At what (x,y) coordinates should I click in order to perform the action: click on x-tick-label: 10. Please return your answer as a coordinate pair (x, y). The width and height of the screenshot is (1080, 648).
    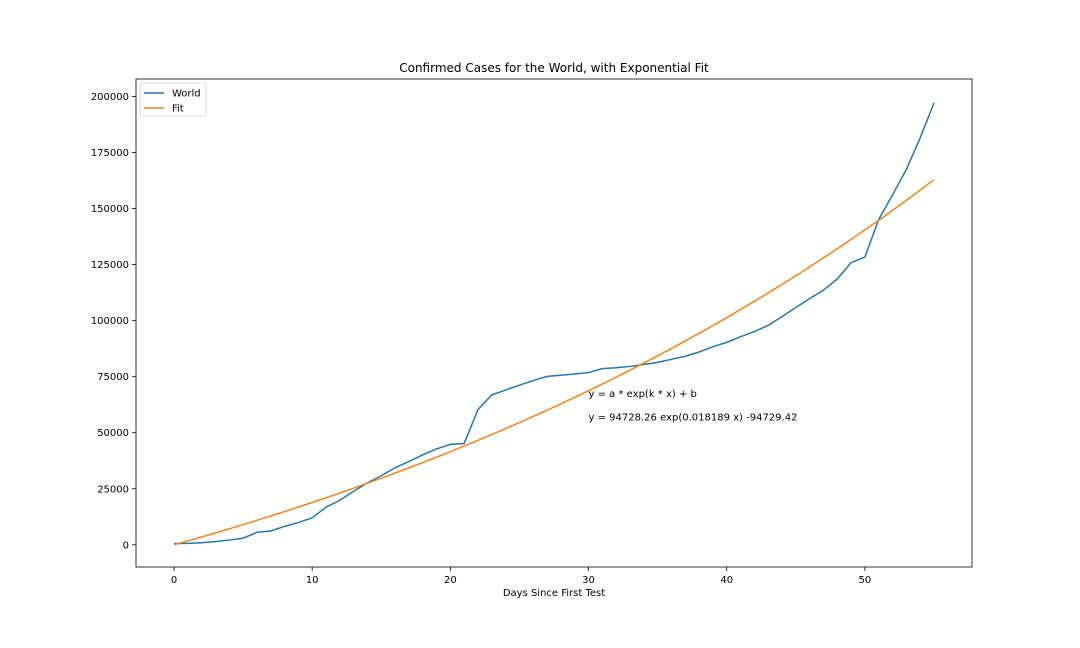
    Looking at the image, I should click on (312, 580).